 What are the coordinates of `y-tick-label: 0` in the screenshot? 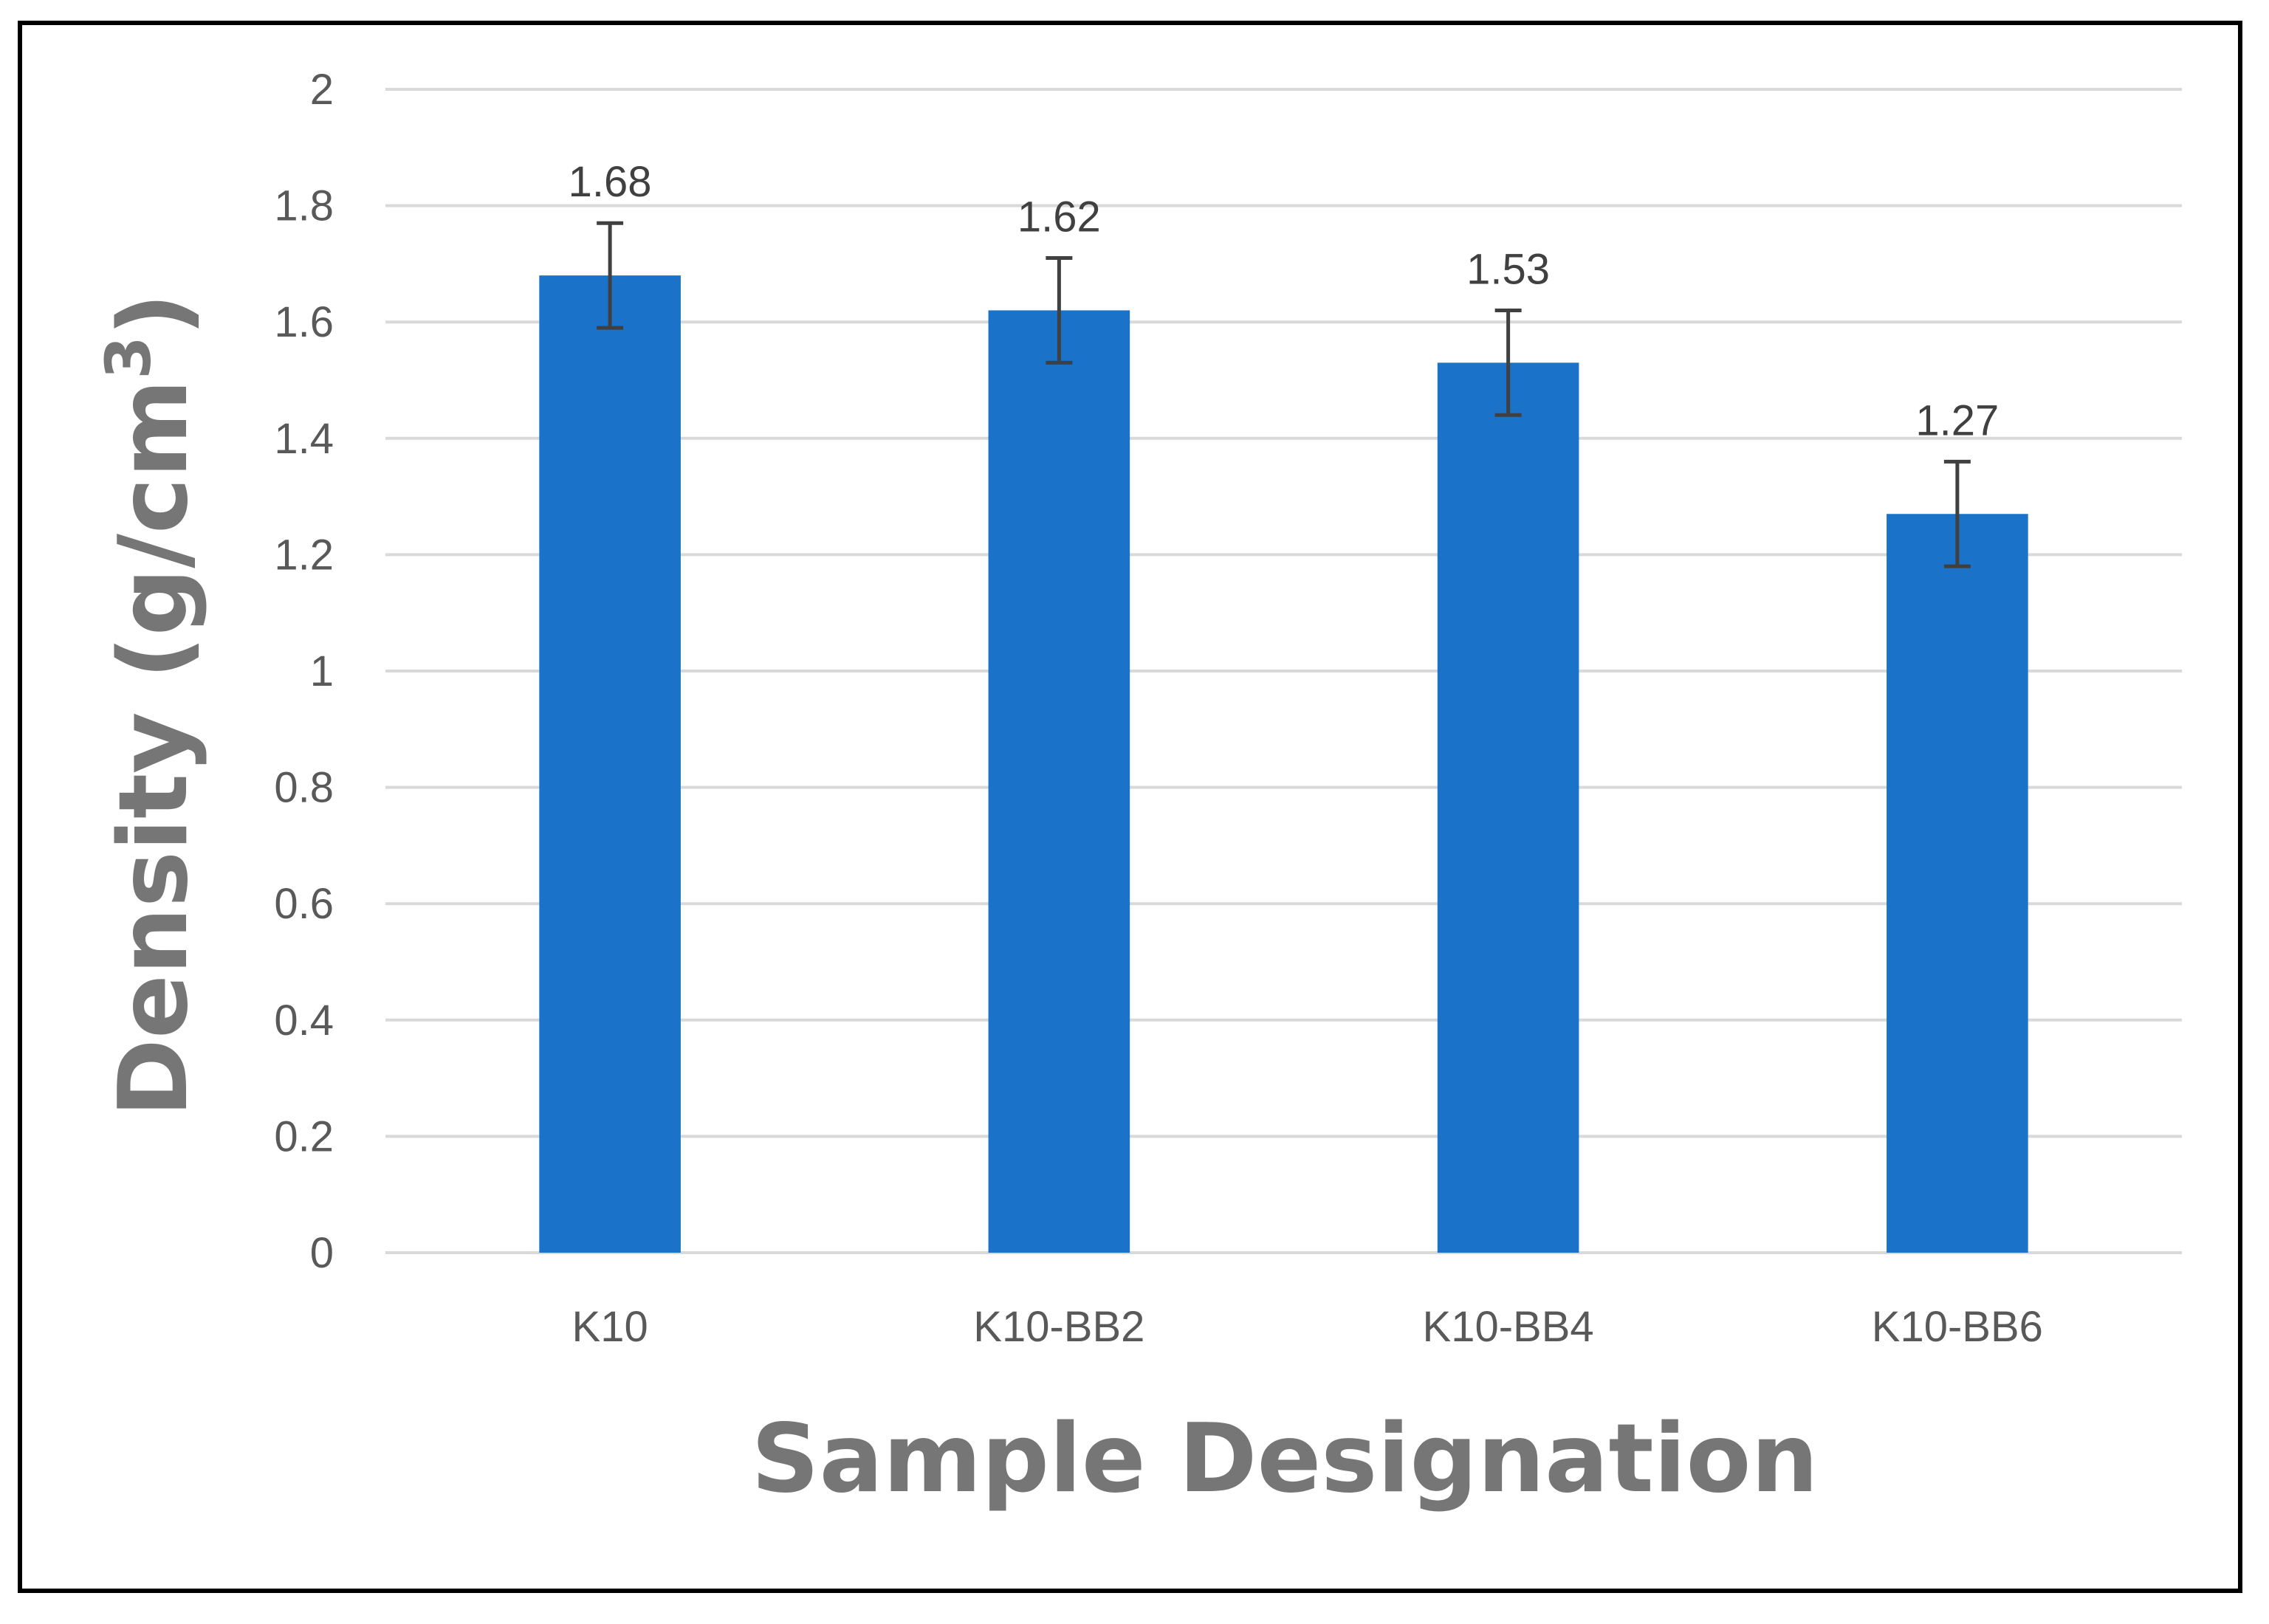 It's located at (322, 1253).